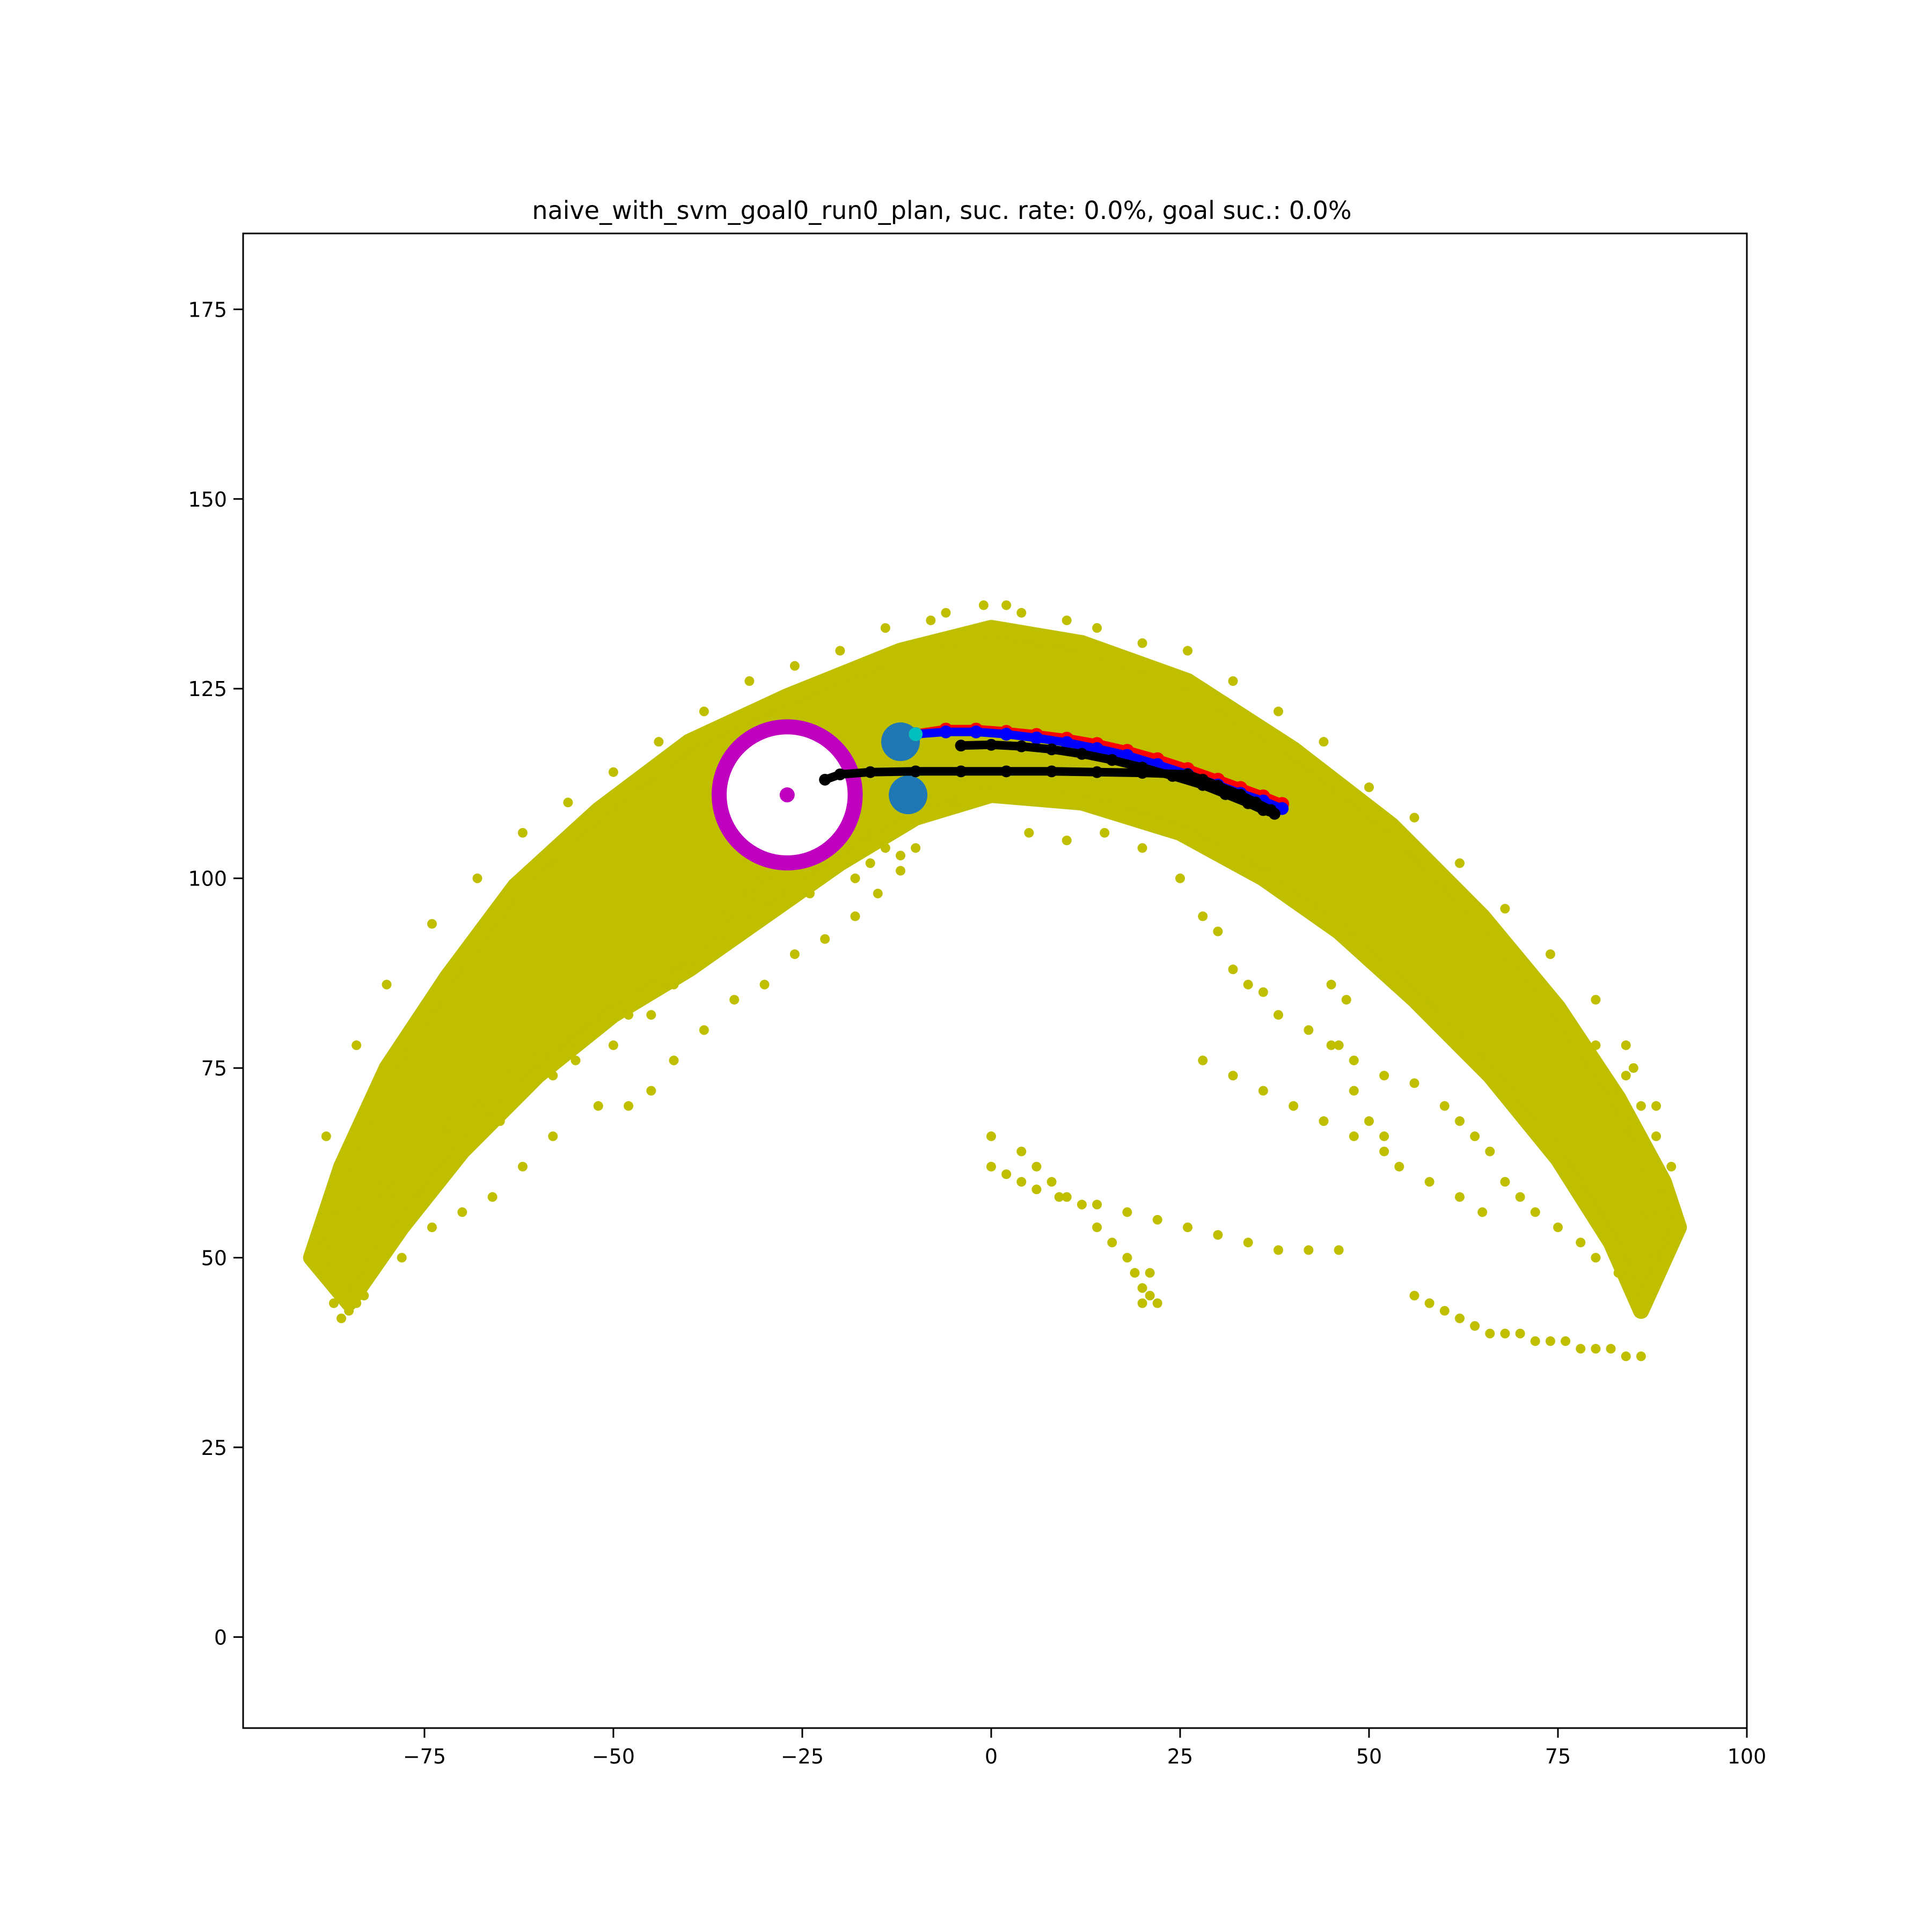 Image resolution: width=1932 pixels, height=1932 pixels. I want to click on x-tick-label: 100, so click(1747, 1756).